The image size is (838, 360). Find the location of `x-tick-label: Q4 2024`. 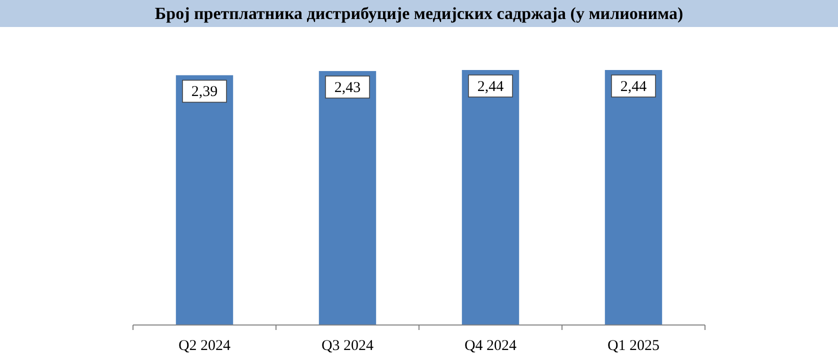

x-tick-label: Q4 2024 is located at coordinates (491, 346).